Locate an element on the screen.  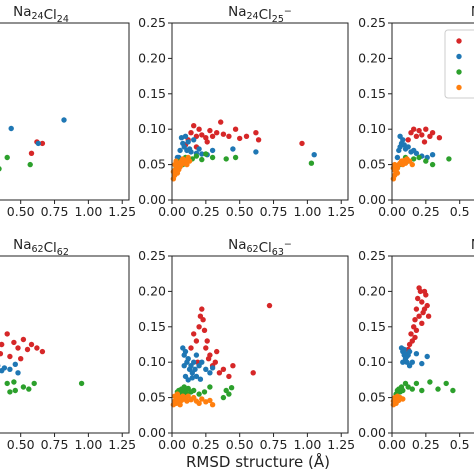
chart-panel-4: Na62Cl62 0.50 0.75 1.00 1.25 is located at coordinates (68, 344).